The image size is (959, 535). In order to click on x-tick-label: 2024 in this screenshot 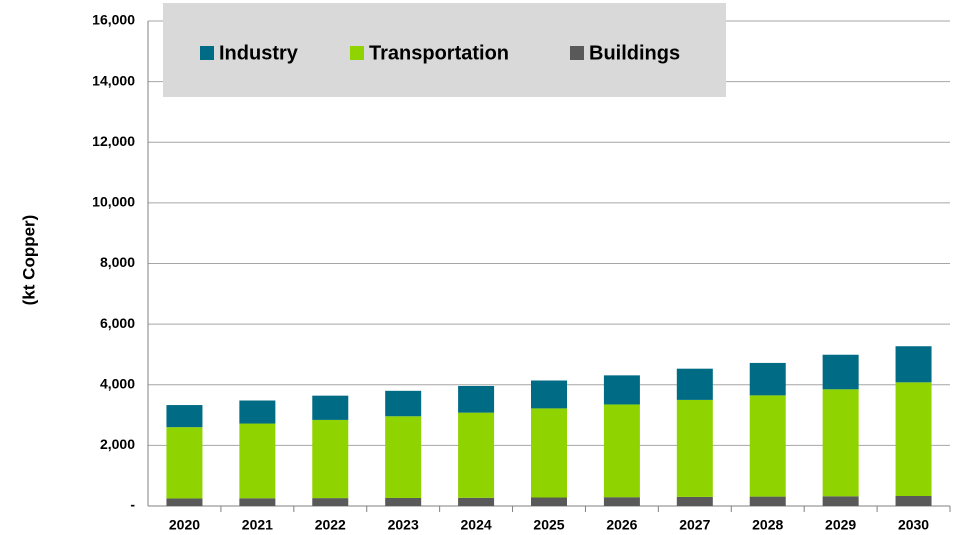, I will do `click(476, 525)`.